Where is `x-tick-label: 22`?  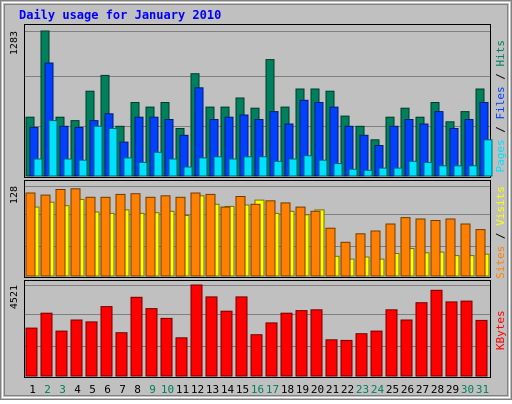 x-tick-label: 22 is located at coordinates (347, 389).